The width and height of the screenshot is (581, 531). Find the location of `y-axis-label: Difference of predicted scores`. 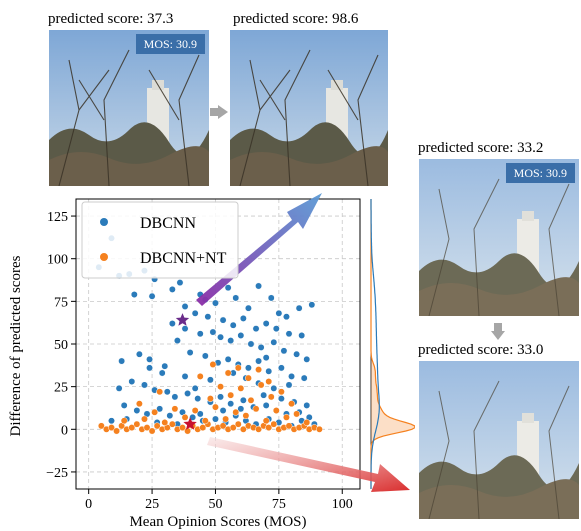

y-axis-label: Difference of predicted scores is located at coordinates (16, 345).